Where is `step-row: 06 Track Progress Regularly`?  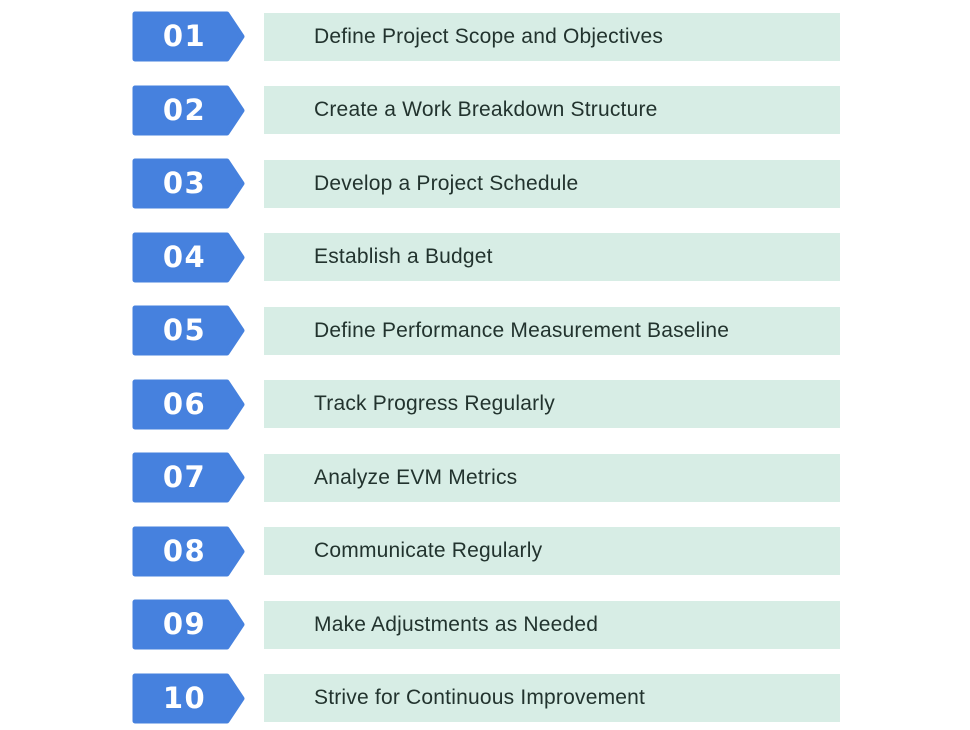 step-row: 06 Track Progress Regularly is located at coordinates (551, 404).